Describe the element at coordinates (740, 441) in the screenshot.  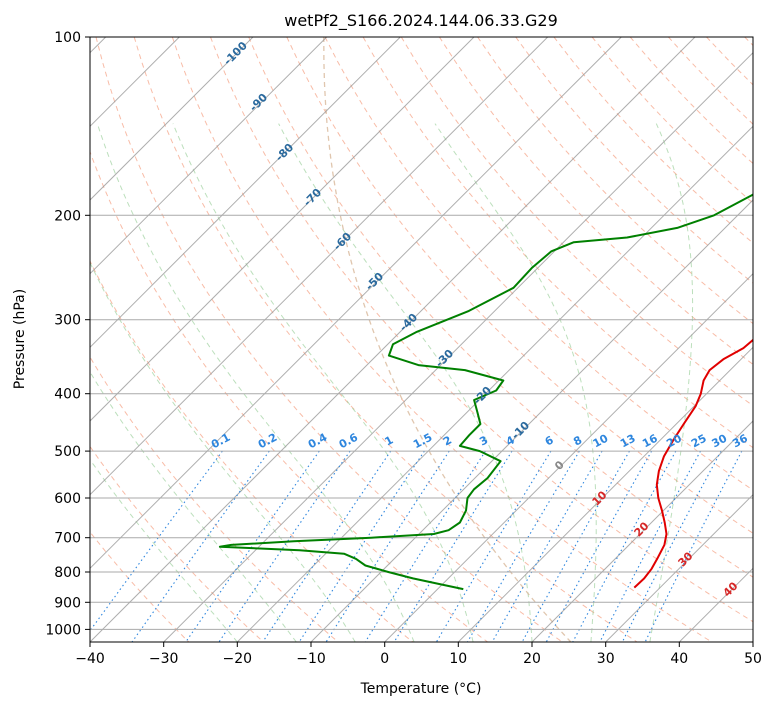
I see `mixing-ratio-label: 36` at that location.